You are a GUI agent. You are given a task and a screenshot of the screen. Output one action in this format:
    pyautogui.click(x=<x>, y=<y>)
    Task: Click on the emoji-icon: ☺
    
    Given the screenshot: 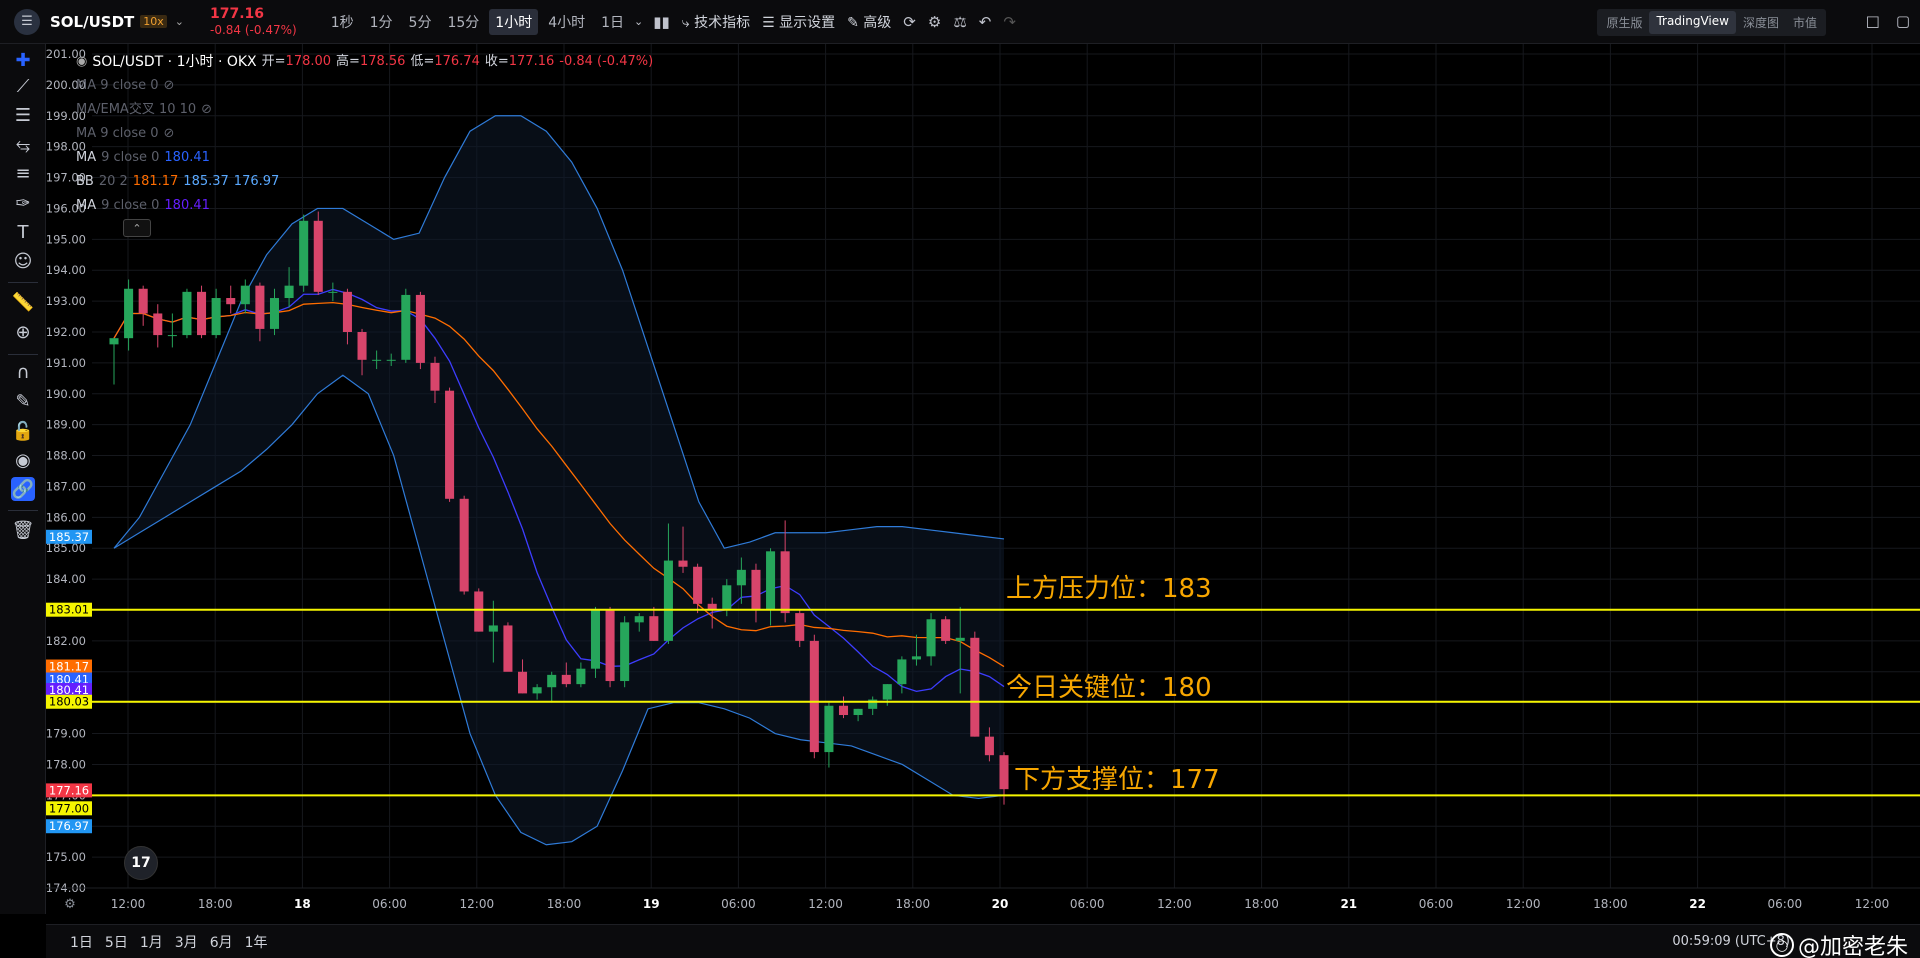 What is the action you would take?
    pyautogui.click(x=23, y=261)
    